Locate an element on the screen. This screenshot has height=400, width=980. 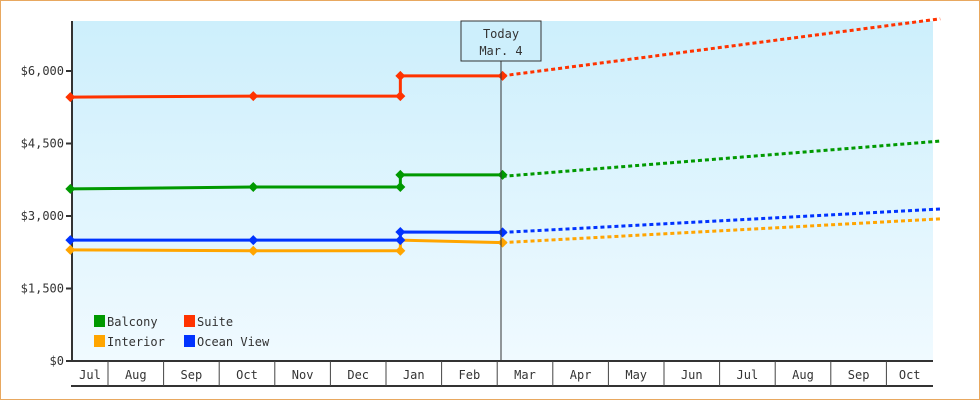
projection-line-suite is located at coordinates (721, 47).